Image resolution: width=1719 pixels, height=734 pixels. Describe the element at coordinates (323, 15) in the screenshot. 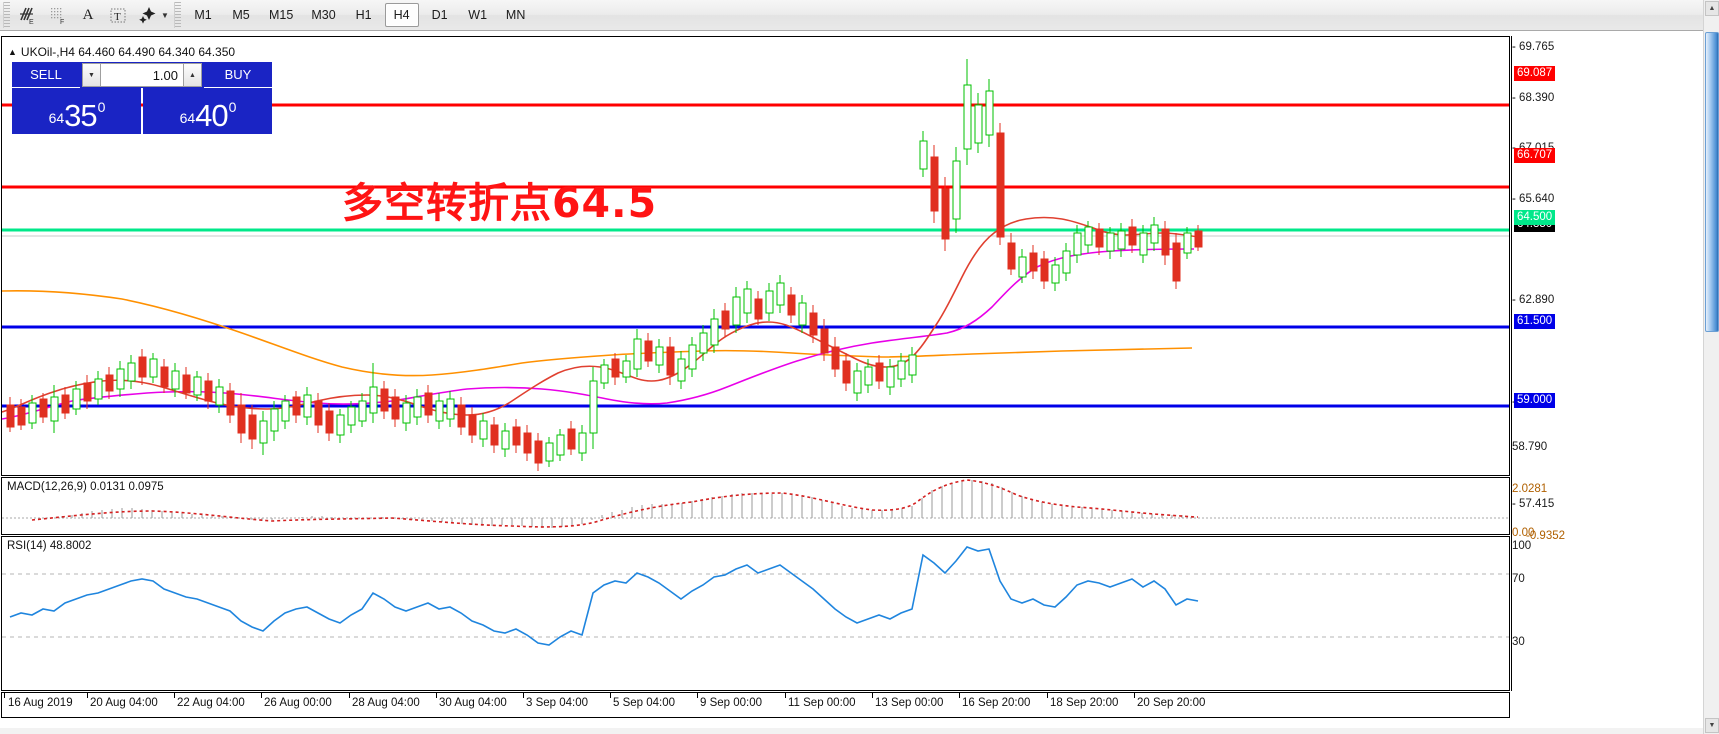

I see `timeframe-m30: M30` at that location.